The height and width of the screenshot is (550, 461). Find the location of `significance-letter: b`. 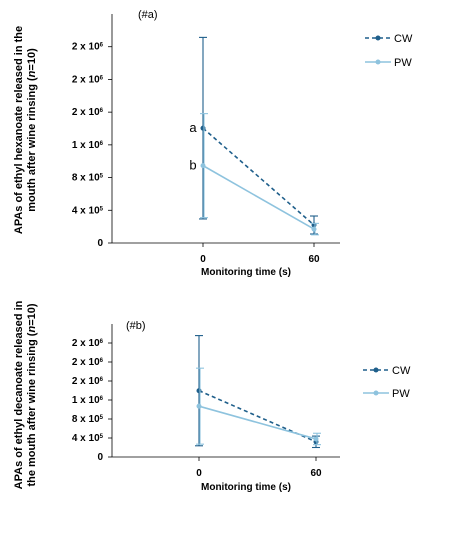

significance-letter: b is located at coordinates (192, 165).